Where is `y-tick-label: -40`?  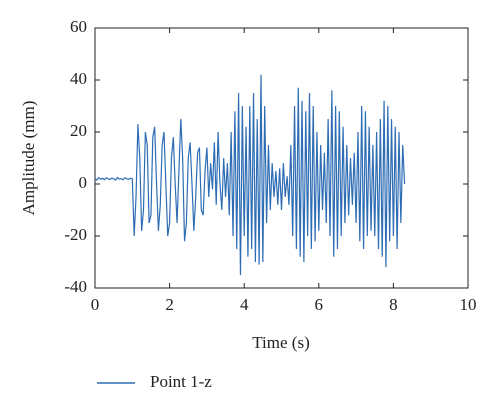 y-tick-label: -40 is located at coordinates (75, 286).